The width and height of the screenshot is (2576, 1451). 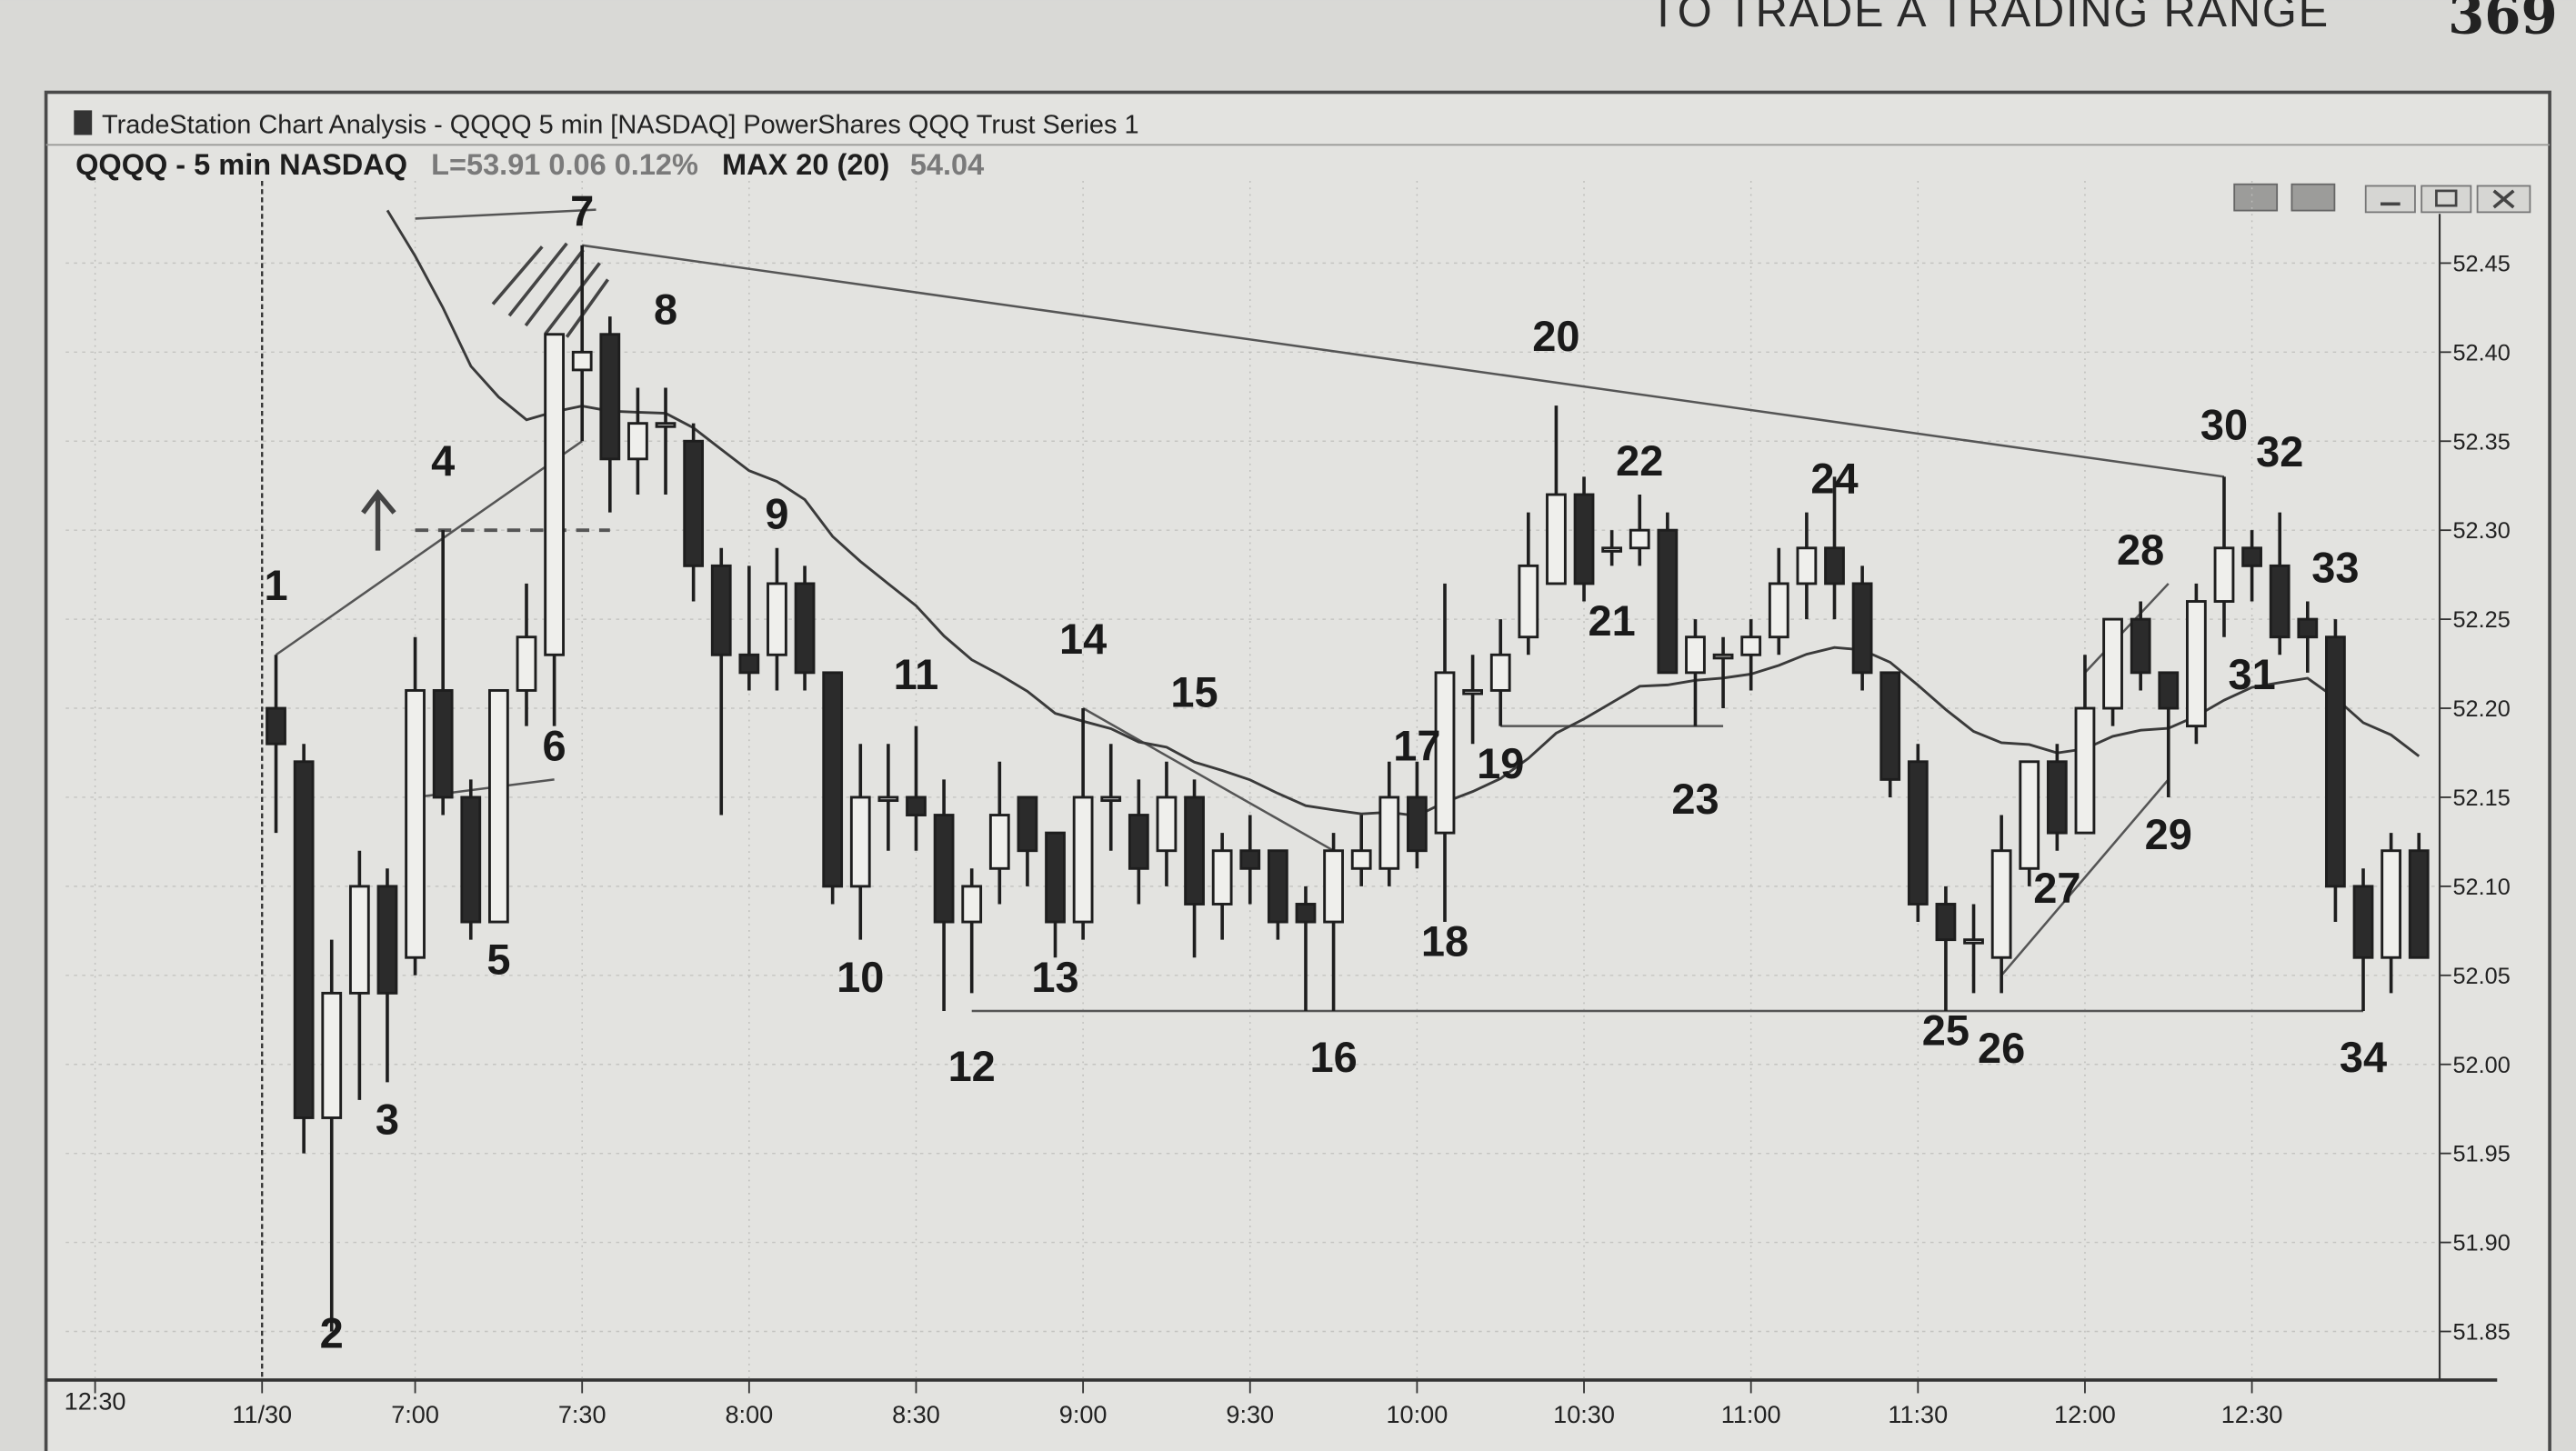 I want to click on bar-label: 26, so click(x=2001, y=1048).